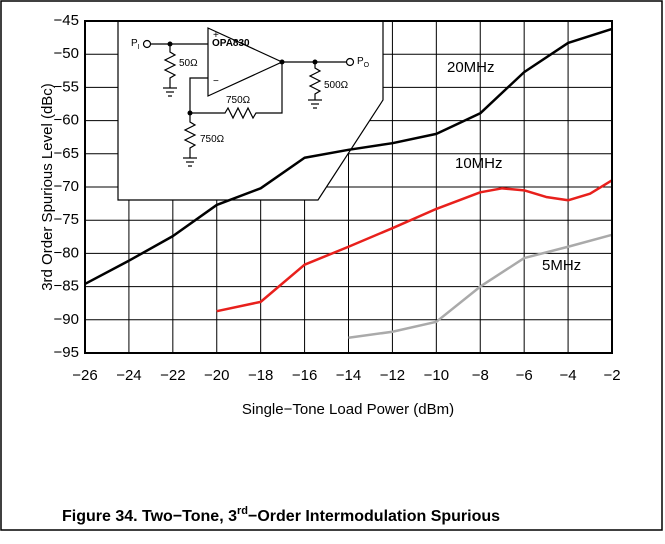  I want to click on x-axis-label: Single−Tone Load Power (dBm), so click(348, 409).